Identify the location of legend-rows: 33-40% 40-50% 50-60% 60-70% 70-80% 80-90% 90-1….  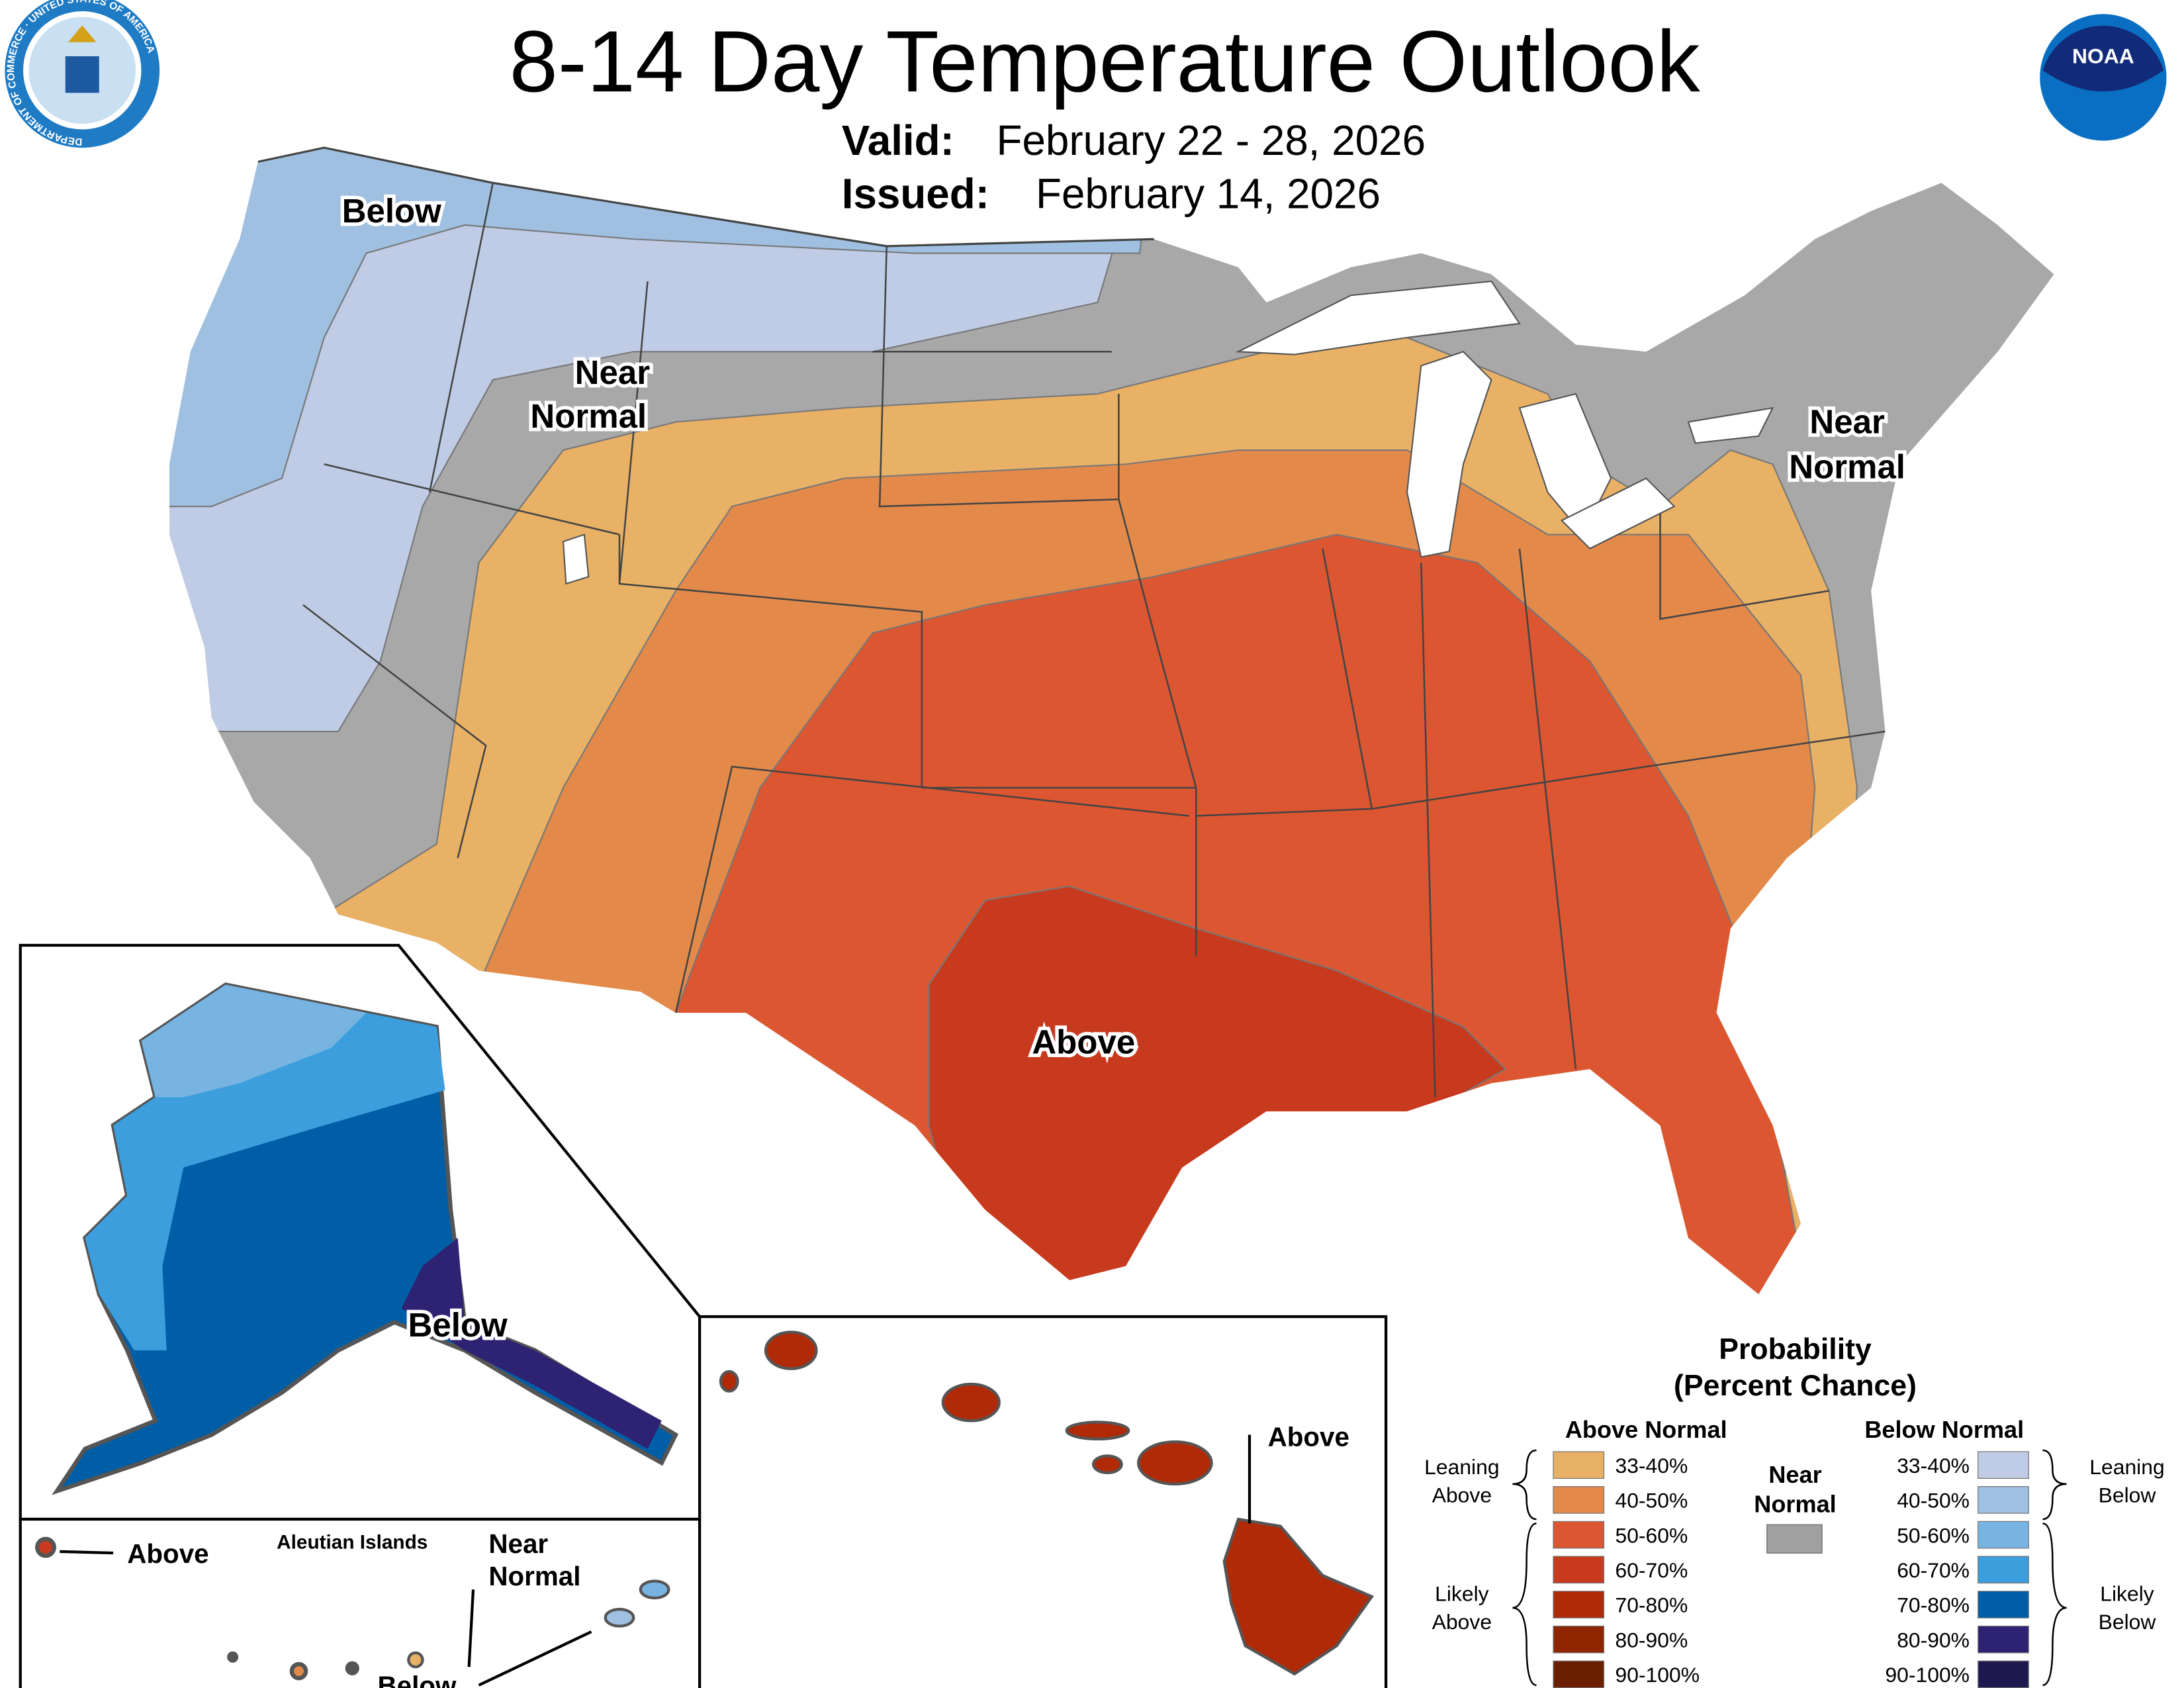
(1791, 1569).